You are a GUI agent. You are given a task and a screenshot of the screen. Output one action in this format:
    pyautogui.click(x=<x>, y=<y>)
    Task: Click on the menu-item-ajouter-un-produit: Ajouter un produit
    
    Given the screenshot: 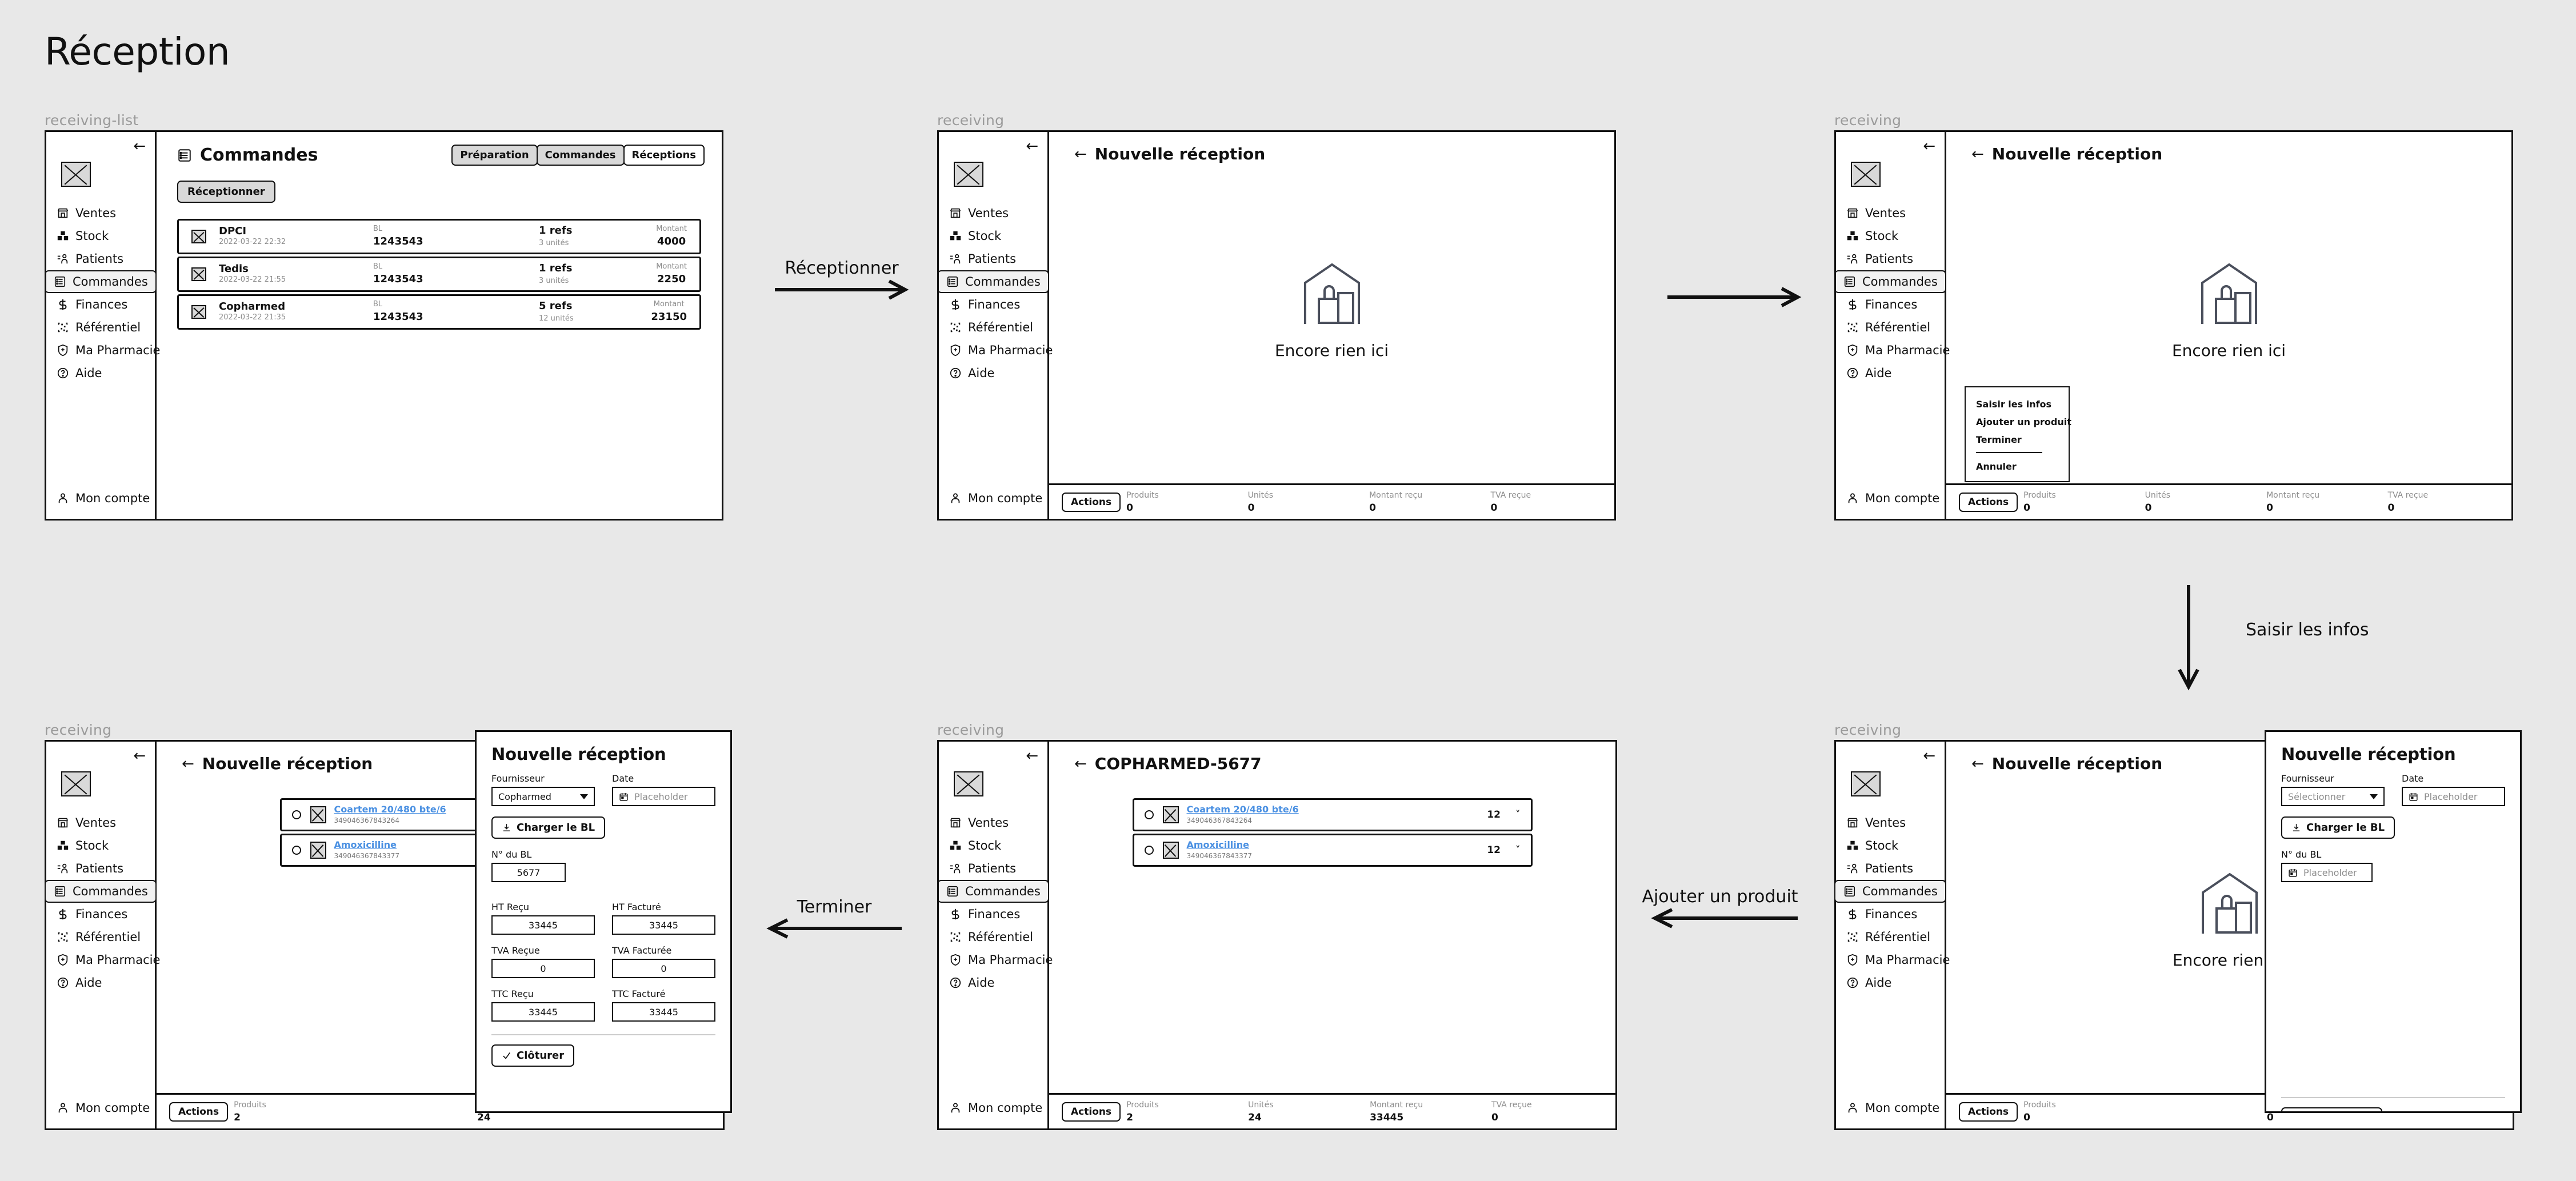 What is the action you would take?
    pyautogui.click(x=2023, y=422)
    